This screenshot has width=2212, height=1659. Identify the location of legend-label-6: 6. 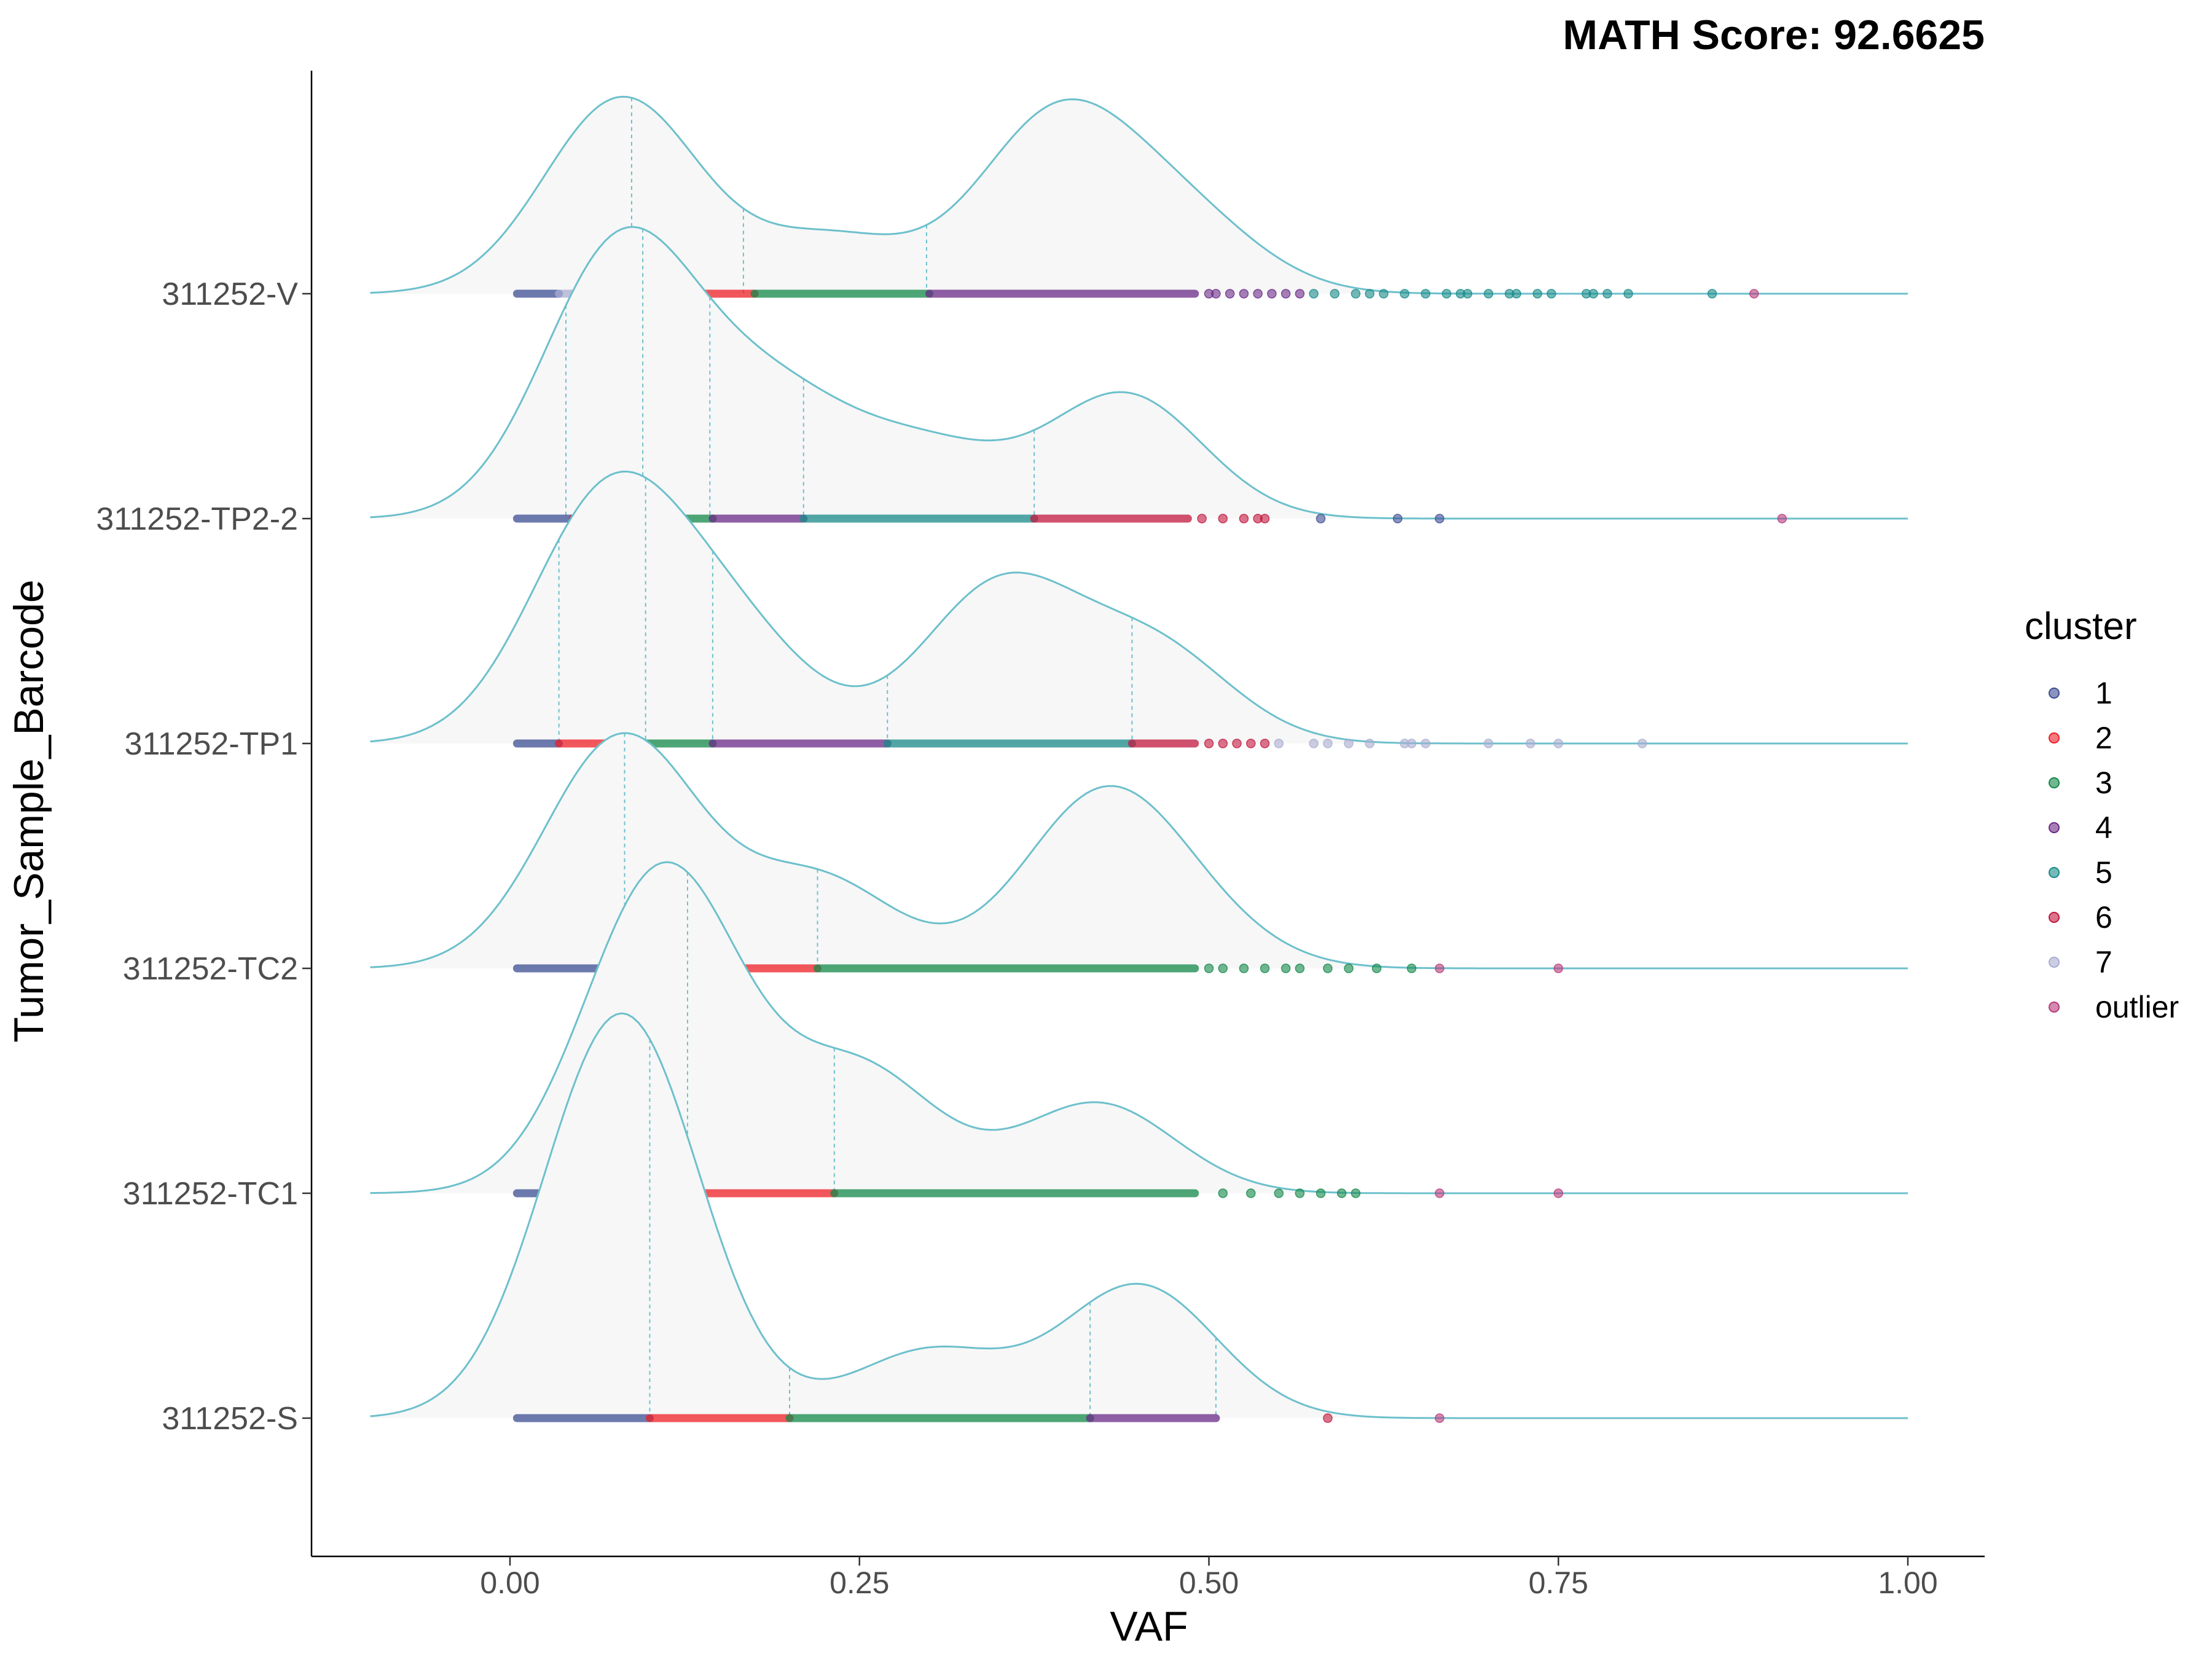
(2103, 917).